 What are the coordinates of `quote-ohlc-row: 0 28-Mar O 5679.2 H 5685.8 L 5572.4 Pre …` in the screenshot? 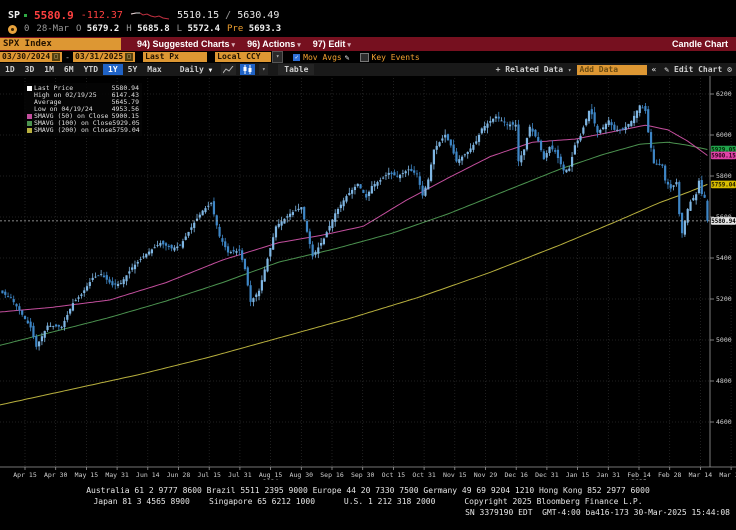 It's located at (372, 29).